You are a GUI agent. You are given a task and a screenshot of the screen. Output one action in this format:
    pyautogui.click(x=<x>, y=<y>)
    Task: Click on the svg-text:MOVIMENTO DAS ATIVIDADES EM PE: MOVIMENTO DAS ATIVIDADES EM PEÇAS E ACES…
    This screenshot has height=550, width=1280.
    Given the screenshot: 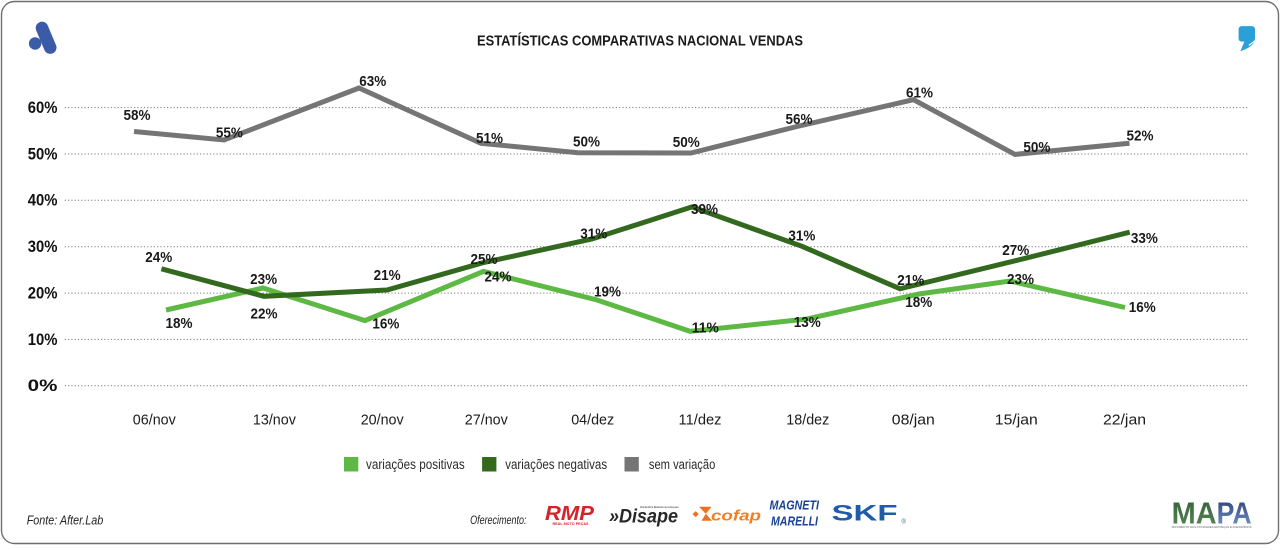 What is the action you would take?
    pyautogui.click(x=1212, y=526)
    